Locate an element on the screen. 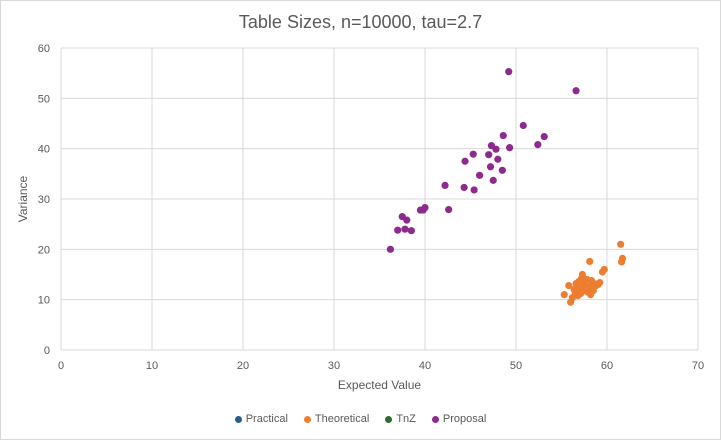 The width and height of the screenshot is (721, 440). legend-label: Theoretical is located at coordinates (342, 419).